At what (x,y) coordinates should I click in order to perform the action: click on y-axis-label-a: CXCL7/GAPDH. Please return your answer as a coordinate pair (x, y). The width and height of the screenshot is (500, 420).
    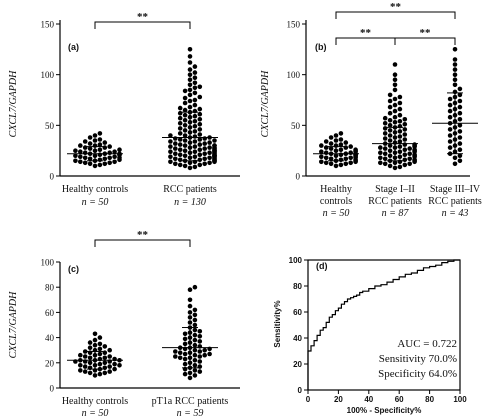
    Looking at the image, I should click on (13, 103).